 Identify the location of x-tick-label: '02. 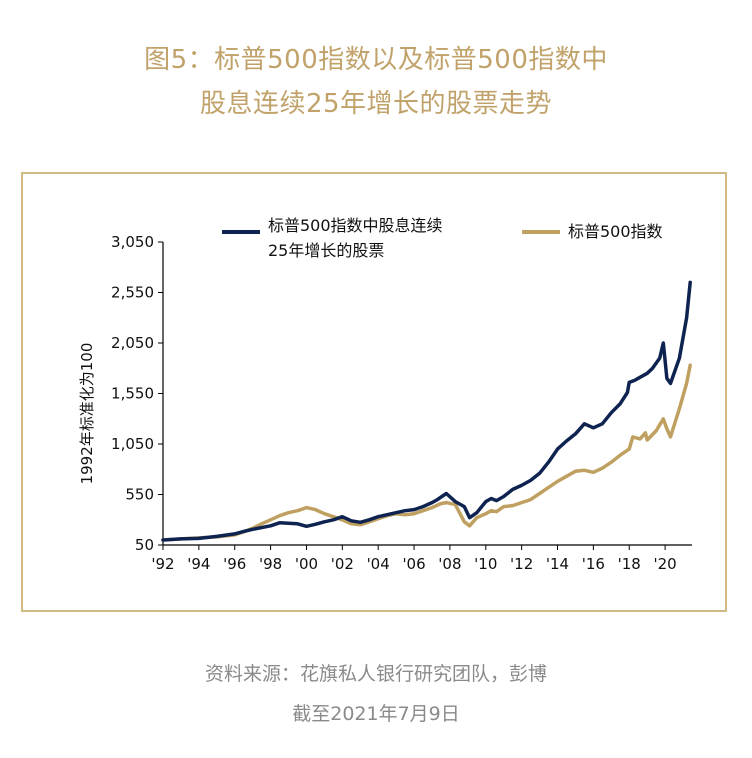
(342, 564).